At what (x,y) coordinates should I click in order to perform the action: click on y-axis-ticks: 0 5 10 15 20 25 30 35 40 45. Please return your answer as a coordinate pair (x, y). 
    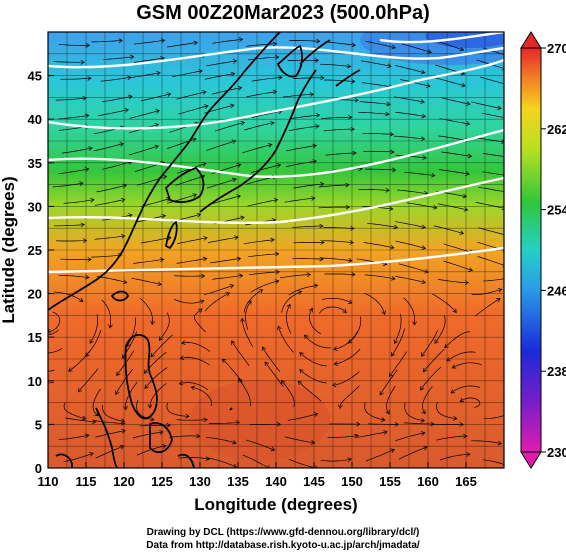
    Looking at the image, I should click on (41, 272).